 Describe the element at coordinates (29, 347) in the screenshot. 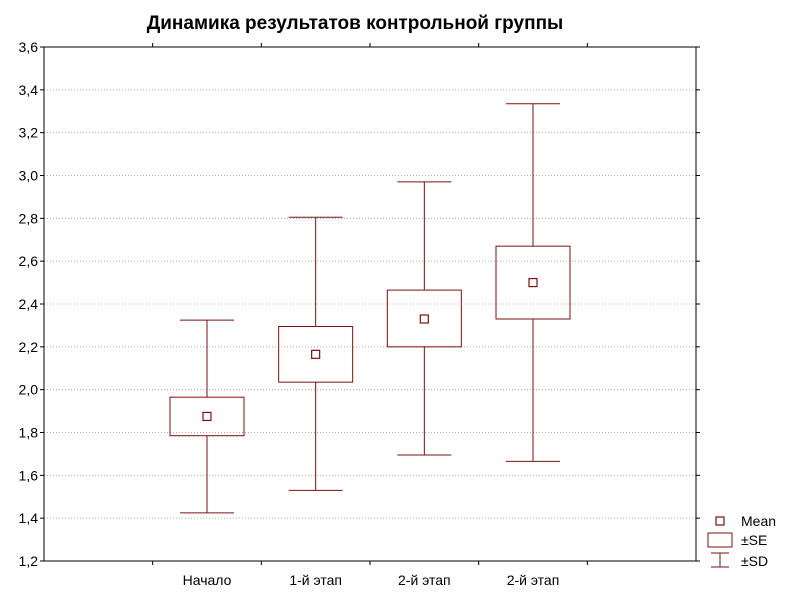

I see `y-tick-label: 2,2` at that location.